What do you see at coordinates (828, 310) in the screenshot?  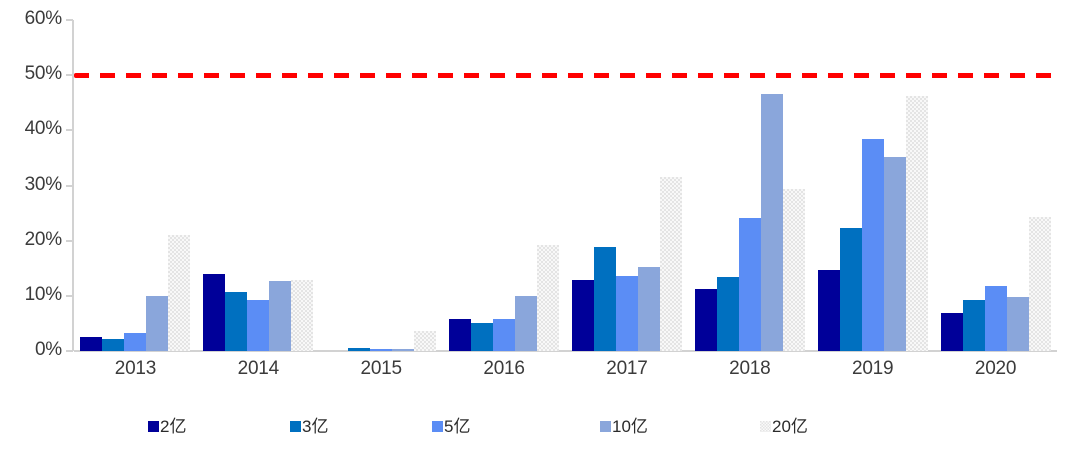 I see `bar-2019-2亿` at bounding box center [828, 310].